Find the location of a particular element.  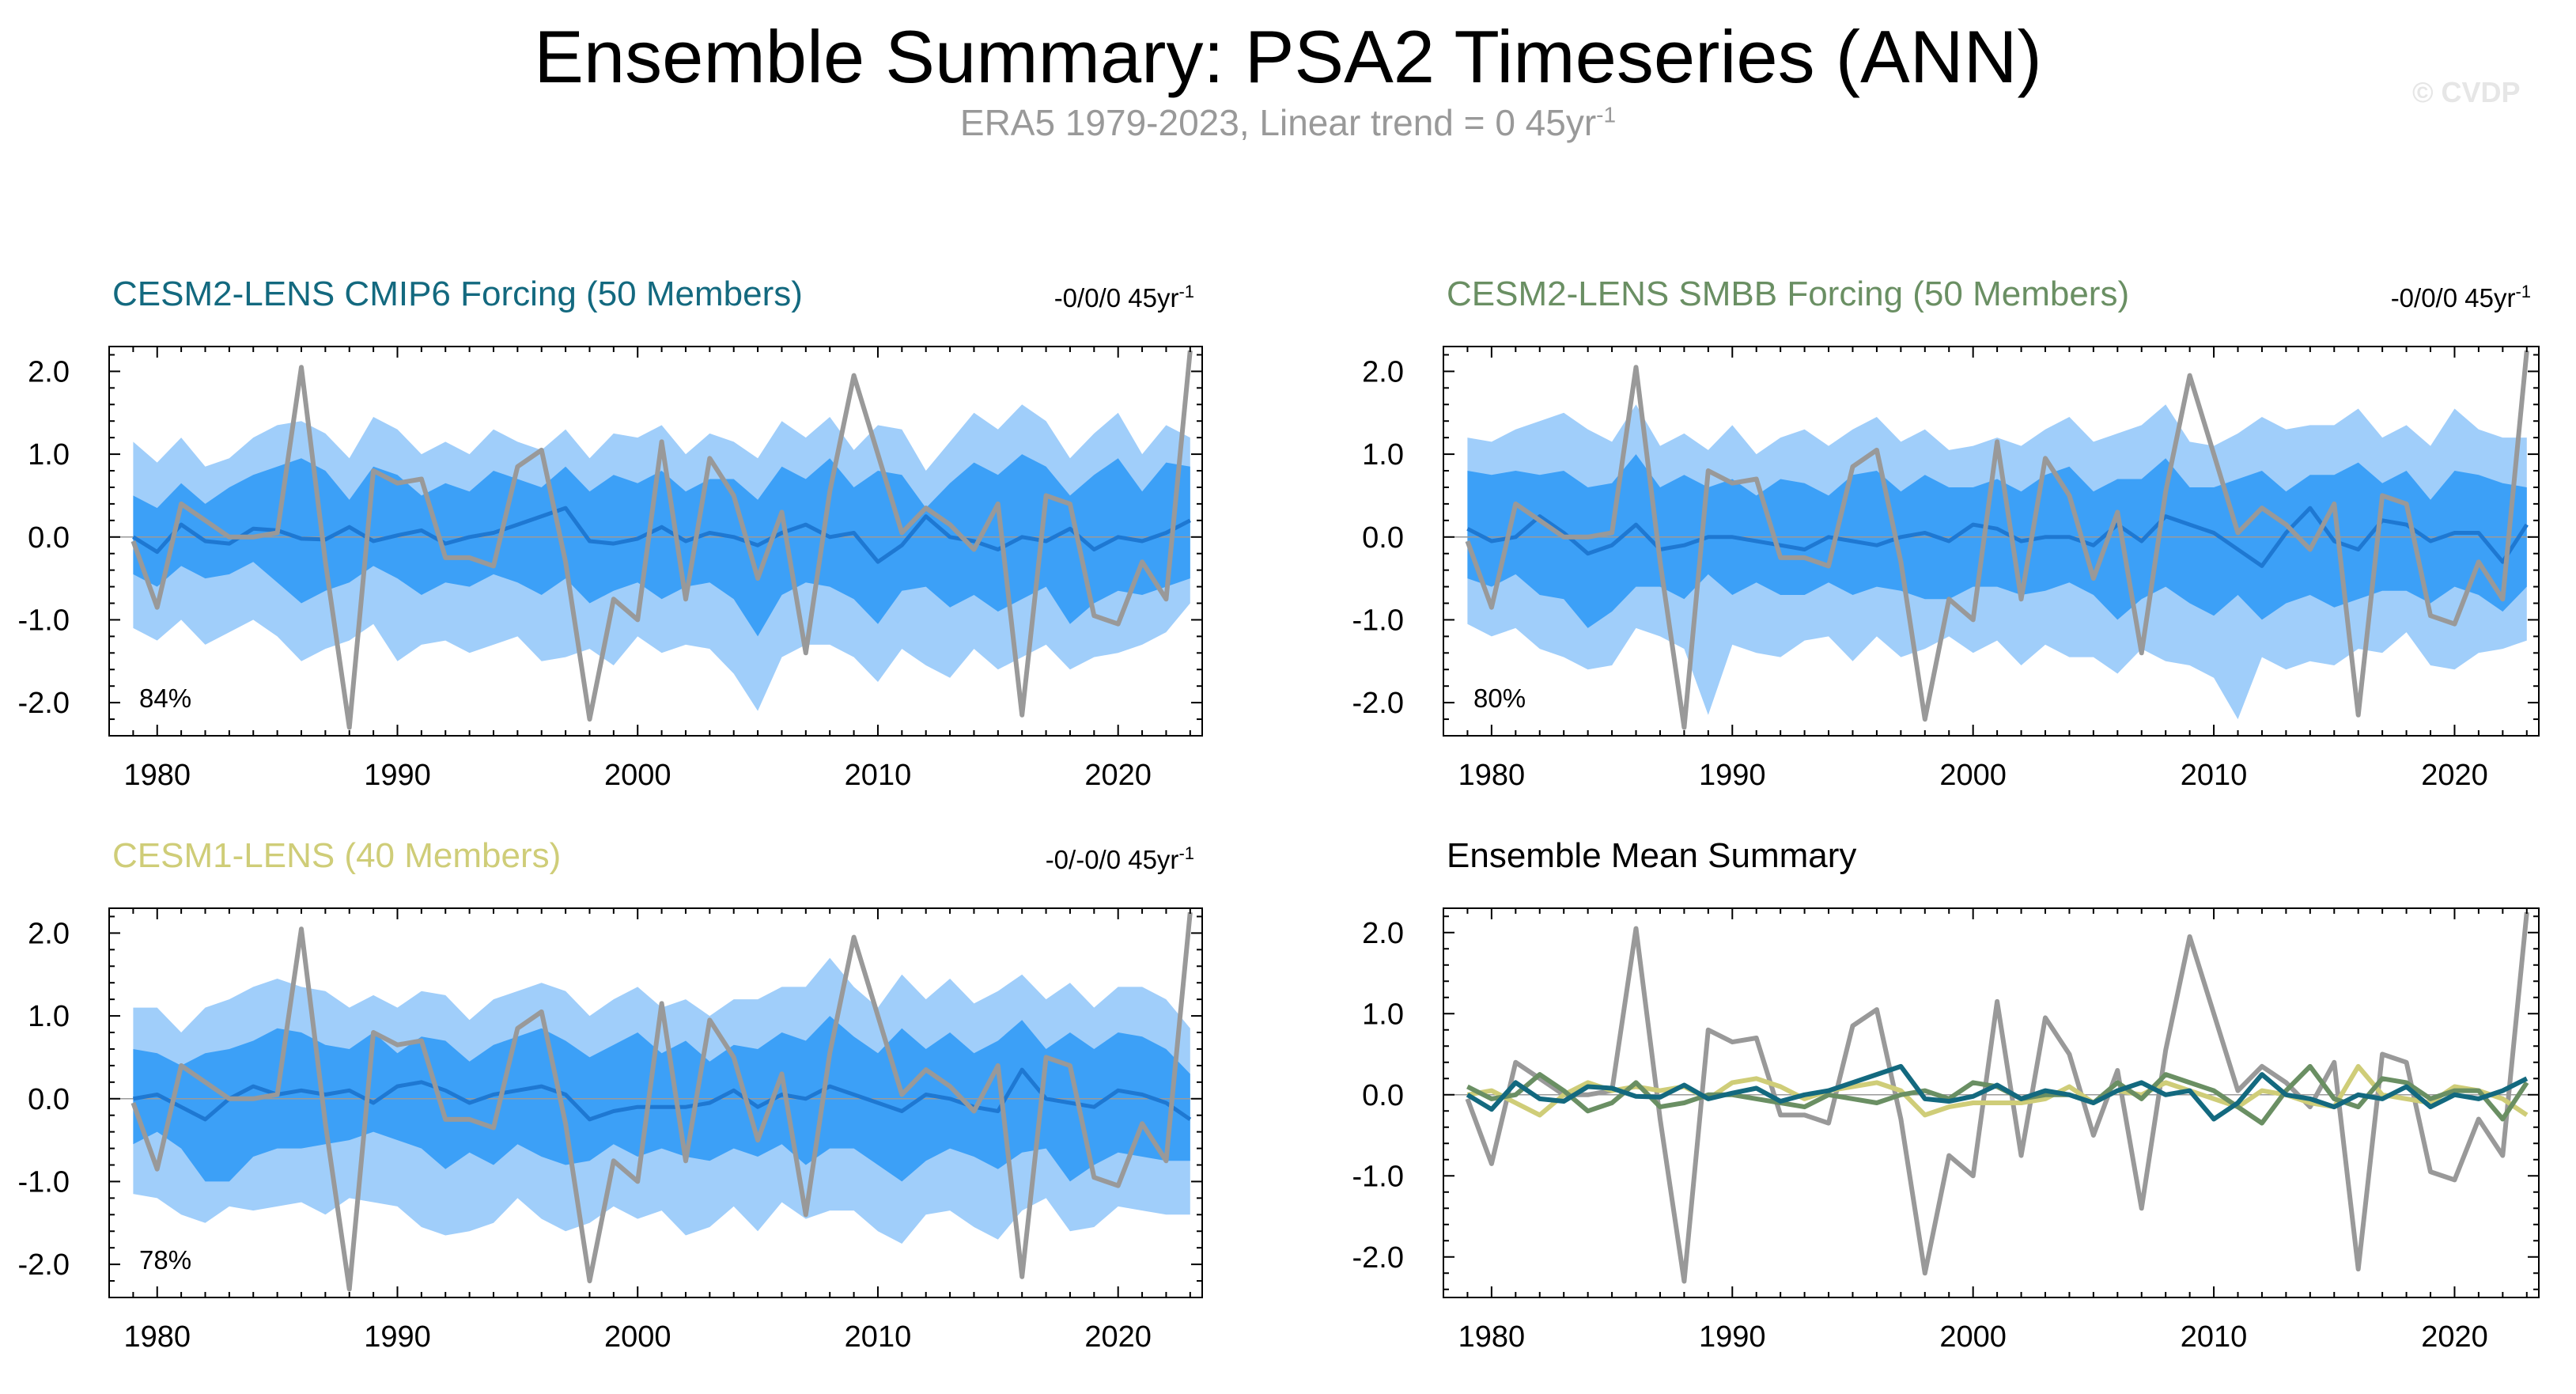

percent-label: 80% is located at coordinates (1500, 698).